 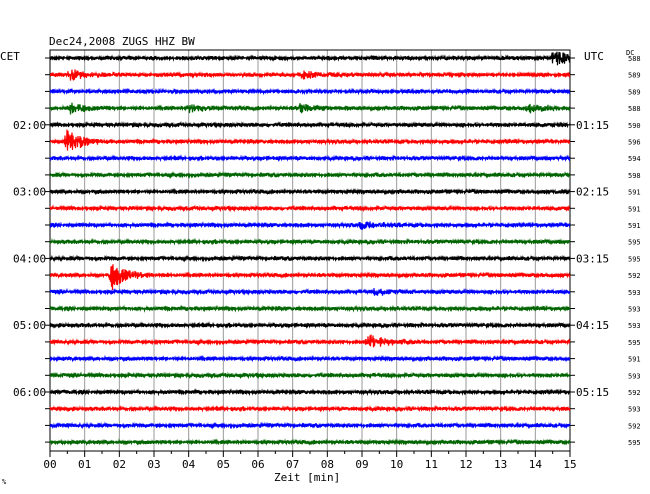 What do you see at coordinates (29, 125) in the screenshot?
I see `left-time-label: 02:00` at bounding box center [29, 125].